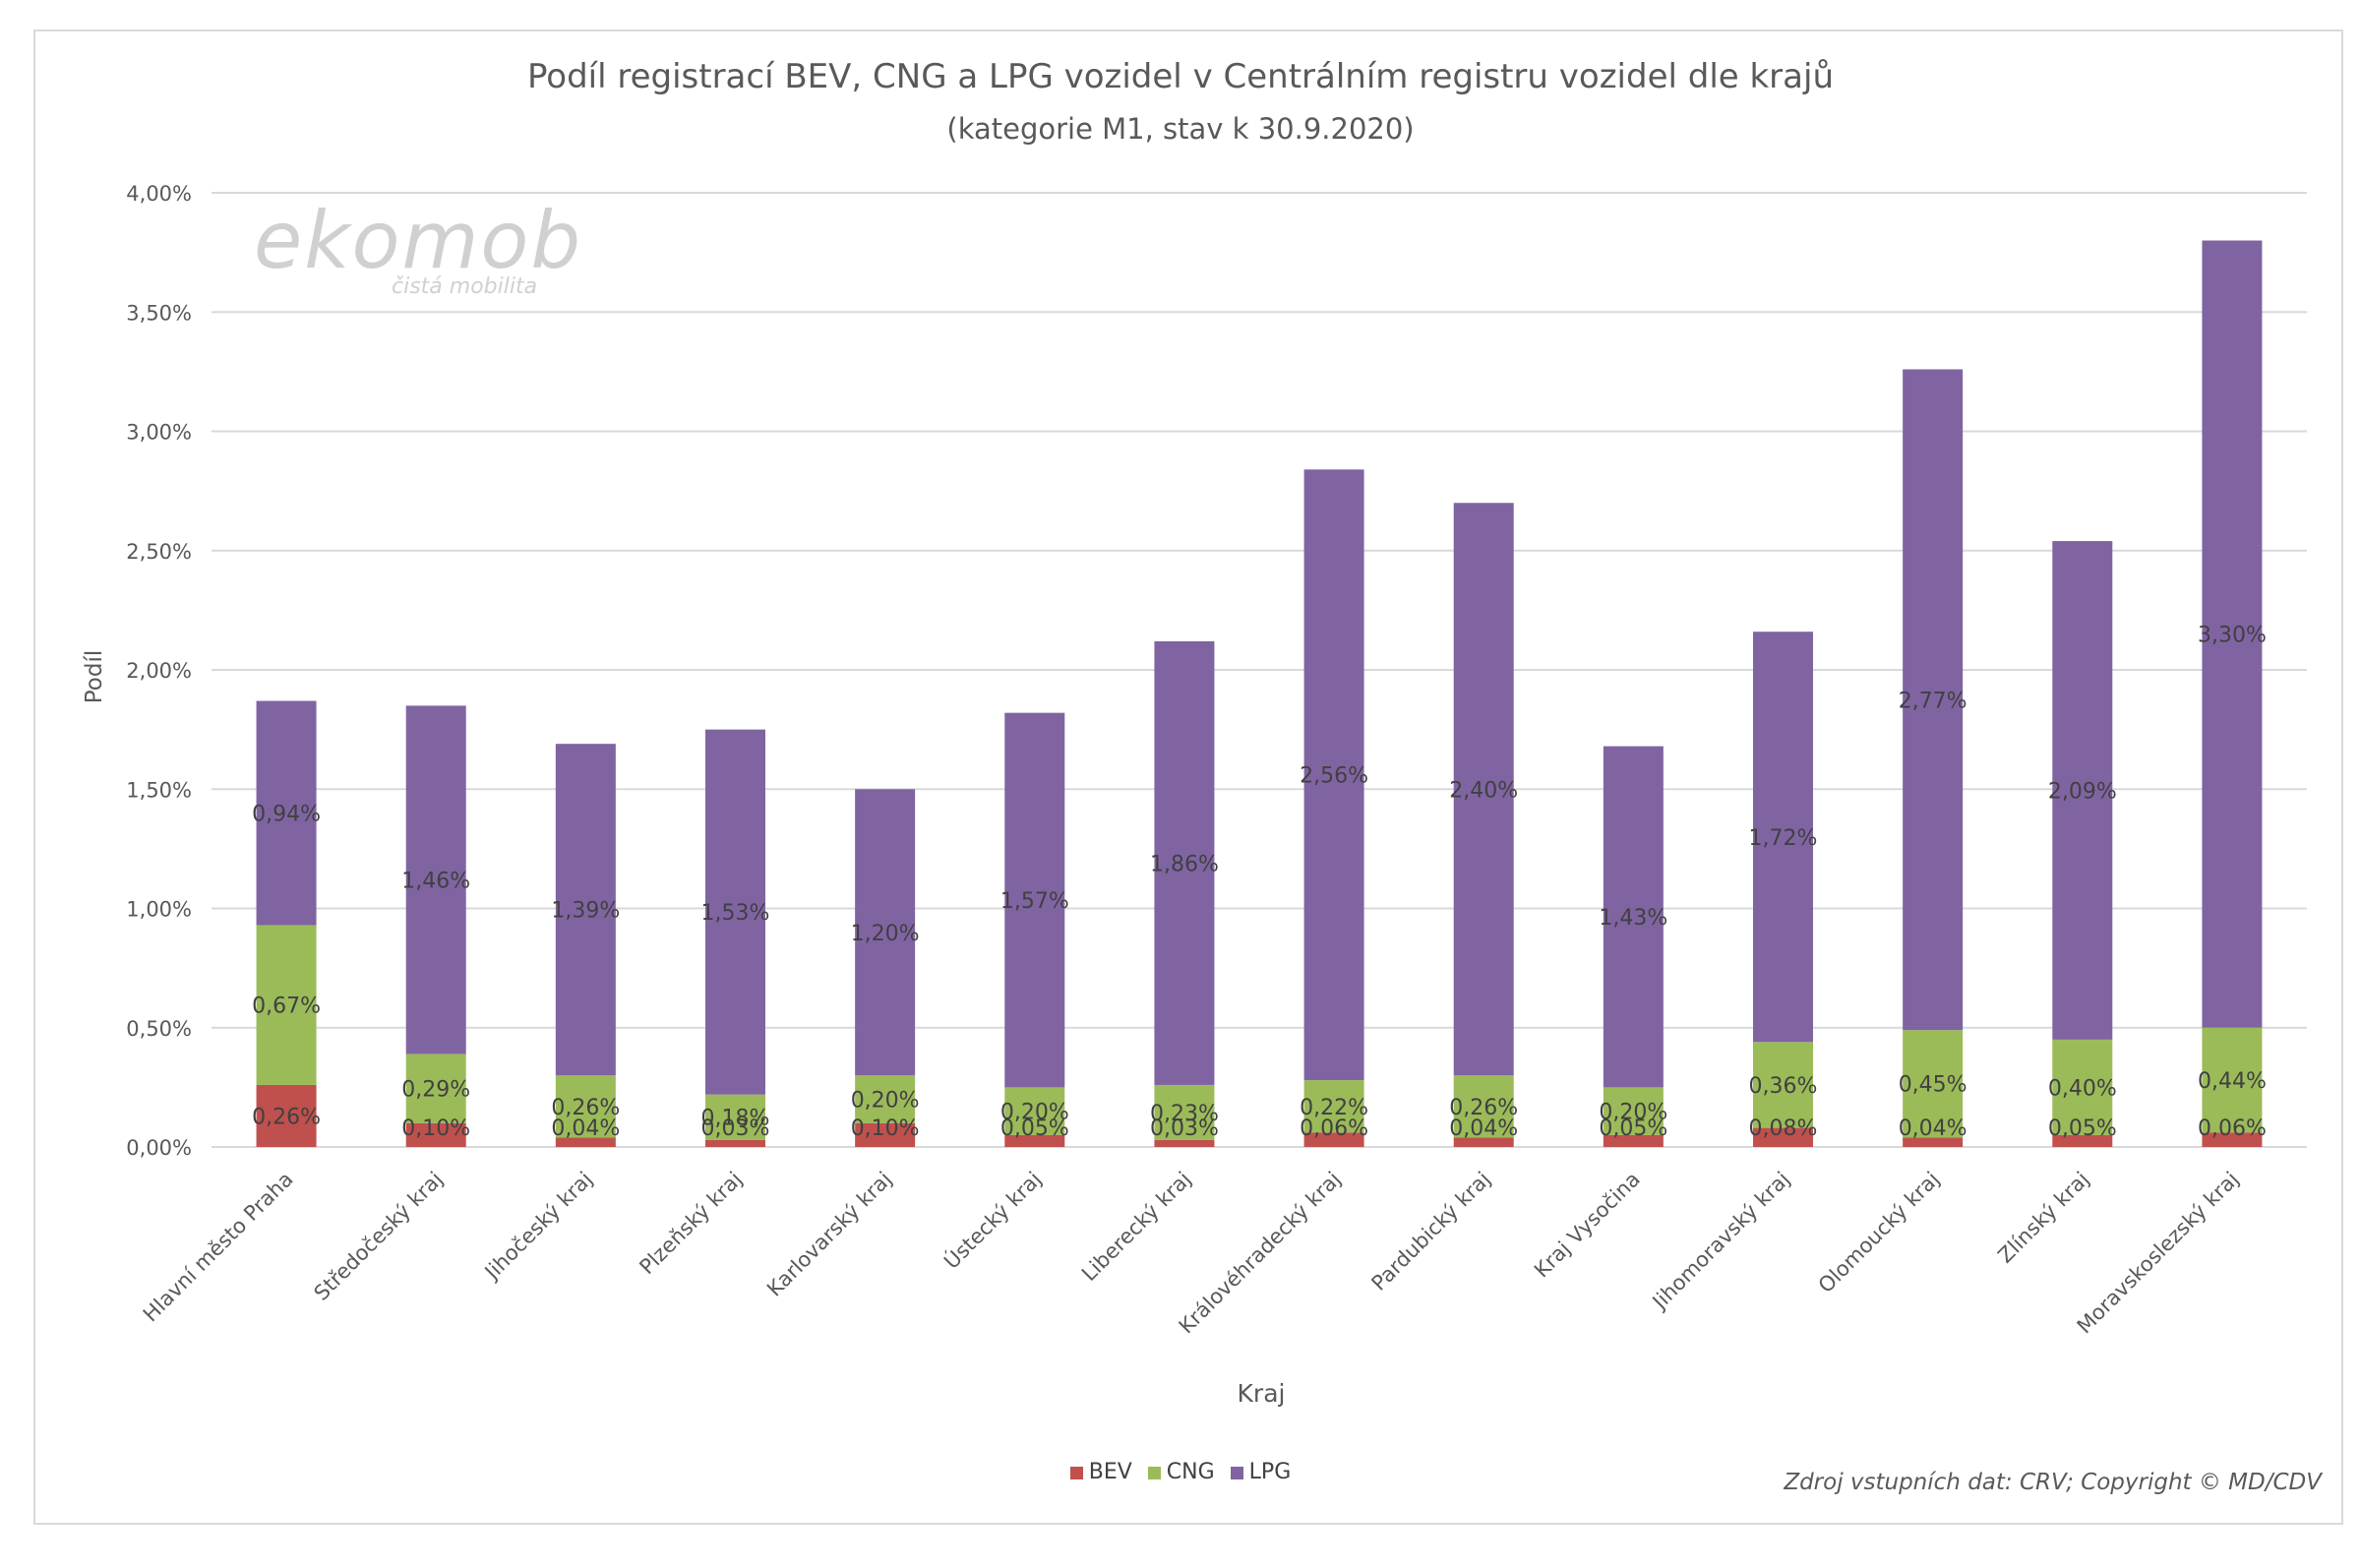 The image size is (2361, 1568). Describe the element at coordinates (159, 552) in the screenshot. I see `y-tick-label: 2,50%` at that location.